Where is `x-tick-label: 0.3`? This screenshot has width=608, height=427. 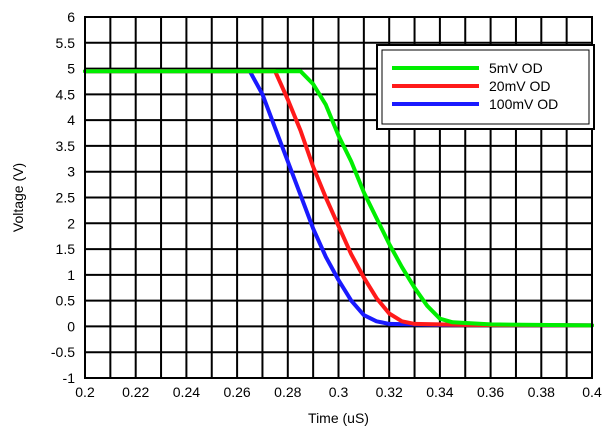
x-tick-label: 0.3 is located at coordinates (339, 392).